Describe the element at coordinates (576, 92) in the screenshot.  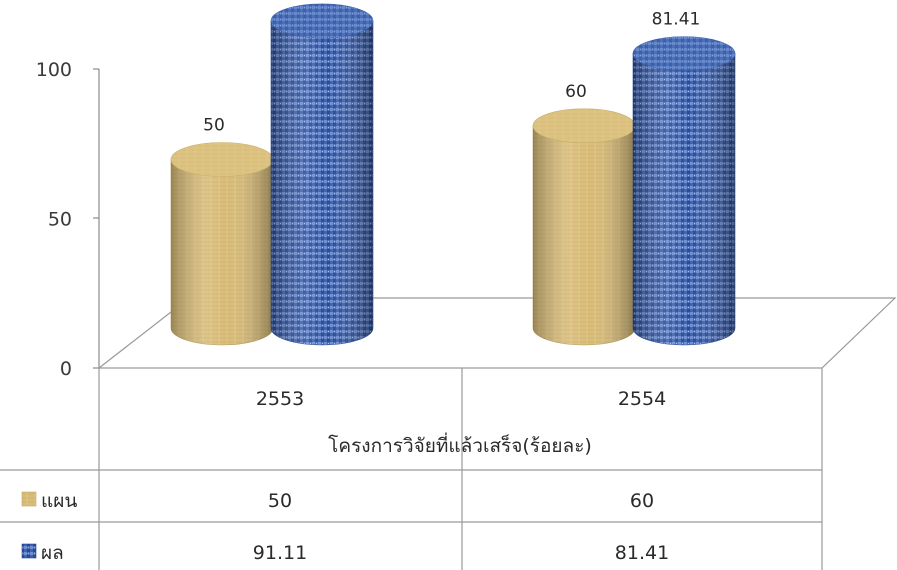
I see `data-label: 60` at that location.